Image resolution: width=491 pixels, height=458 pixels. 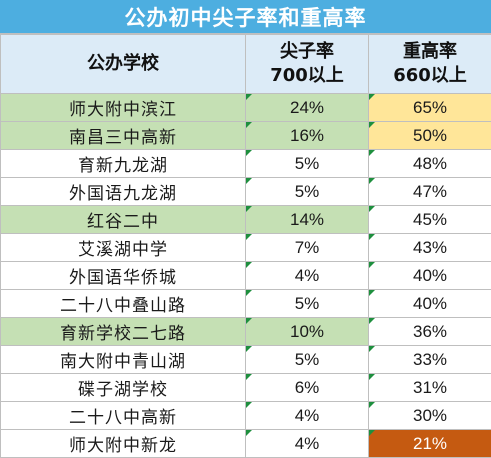 I want to click on school-name-cell: 外国语华侨城, so click(x=123, y=276).